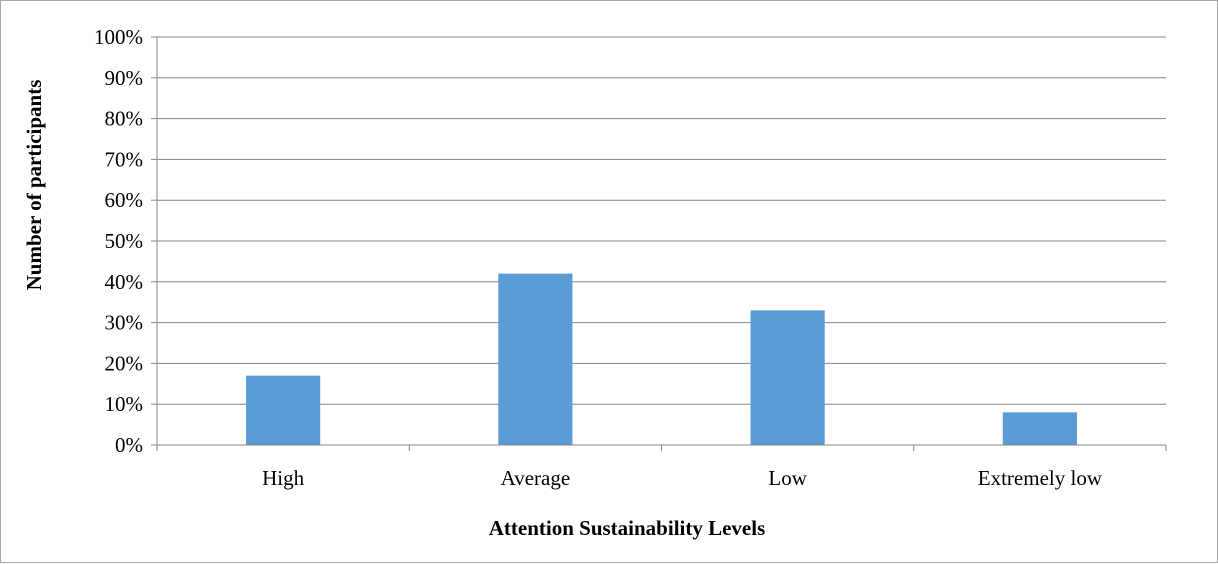 The height and width of the screenshot is (564, 1218). Describe the element at coordinates (1040, 478) in the screenshot. I see `x-tick-label: Extremely low` at that location.